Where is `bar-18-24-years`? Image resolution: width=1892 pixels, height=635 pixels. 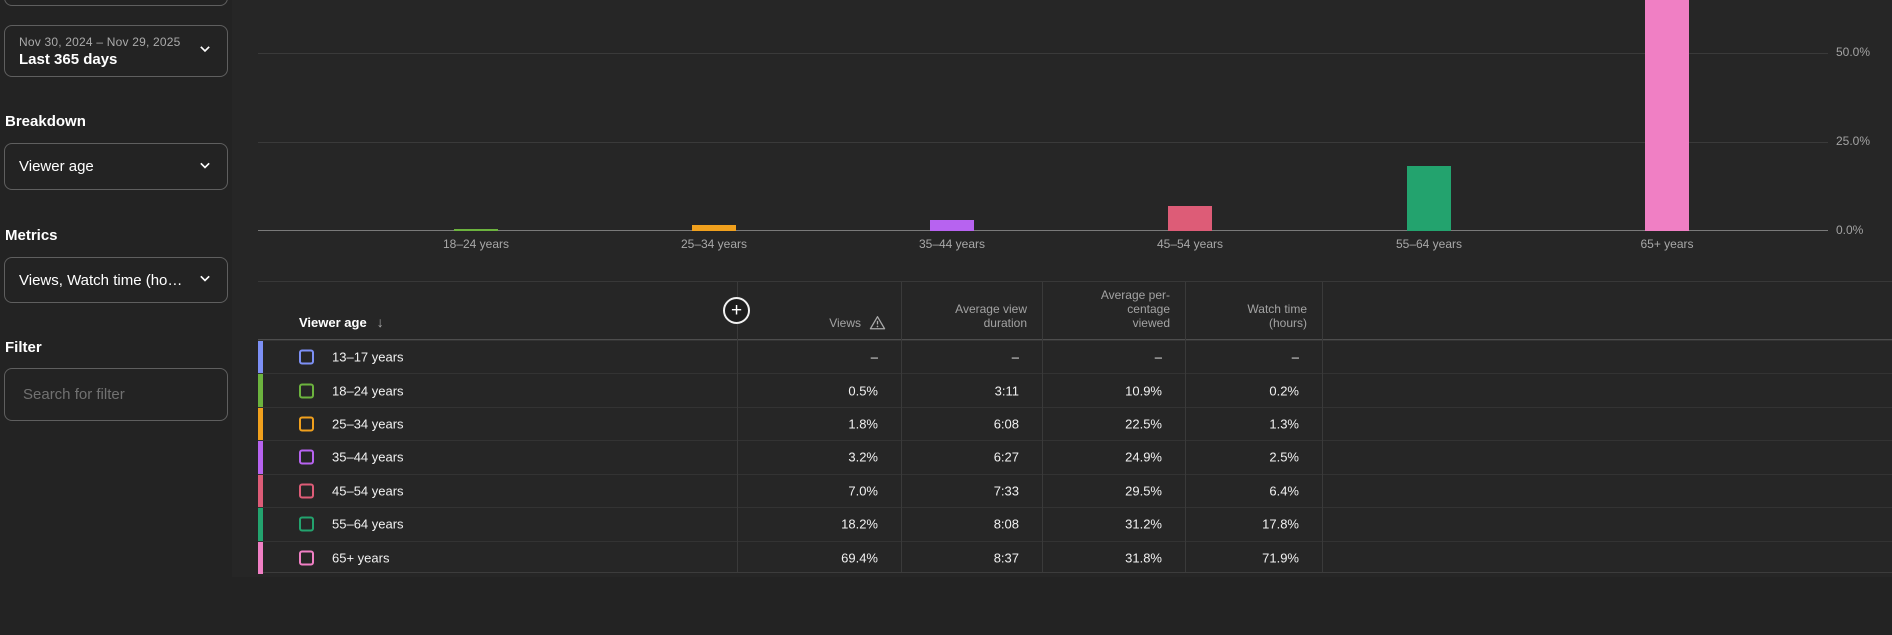
bar-18-24-years is located at coordinates (476, 230).